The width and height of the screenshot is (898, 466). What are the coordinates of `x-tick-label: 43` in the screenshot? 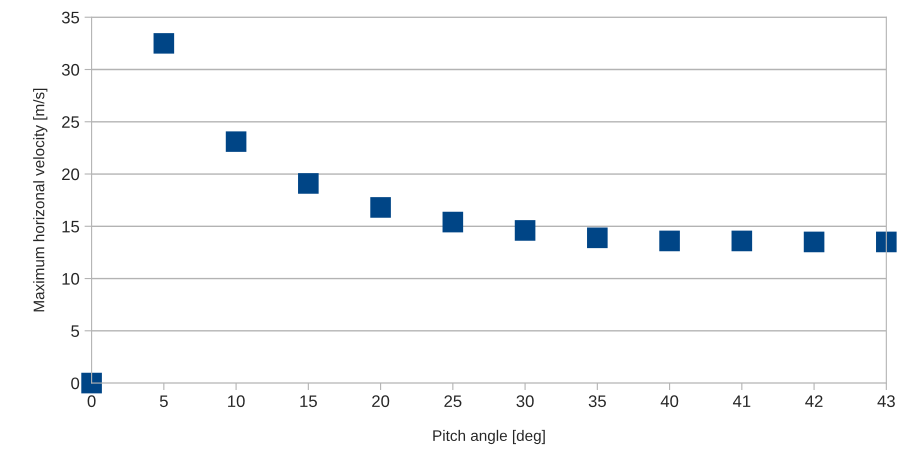 It's located at (886, 401).